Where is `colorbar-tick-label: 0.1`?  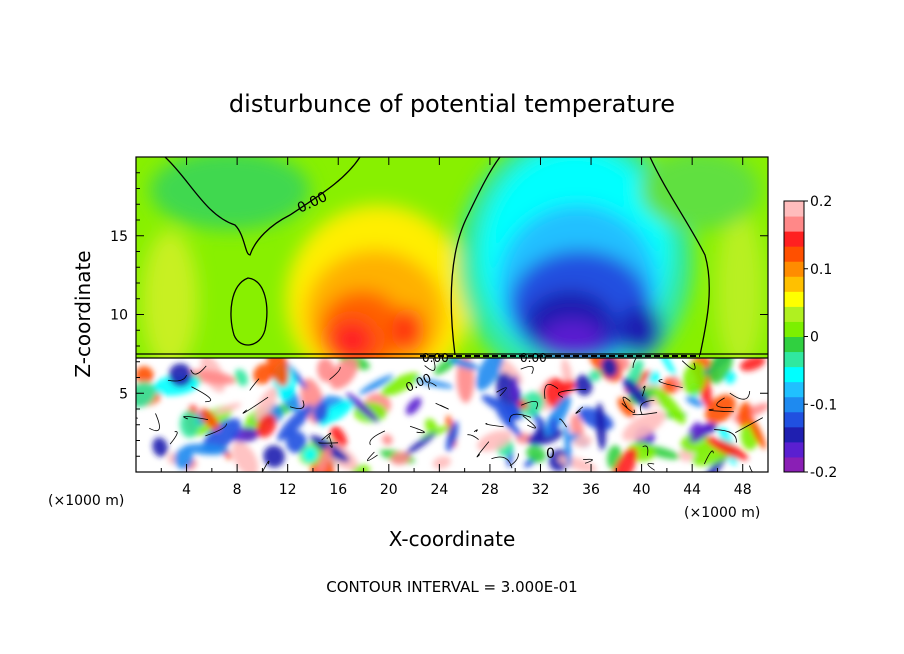
colorbar-tick-label: 0.1 is located at coordinates (821, 270).